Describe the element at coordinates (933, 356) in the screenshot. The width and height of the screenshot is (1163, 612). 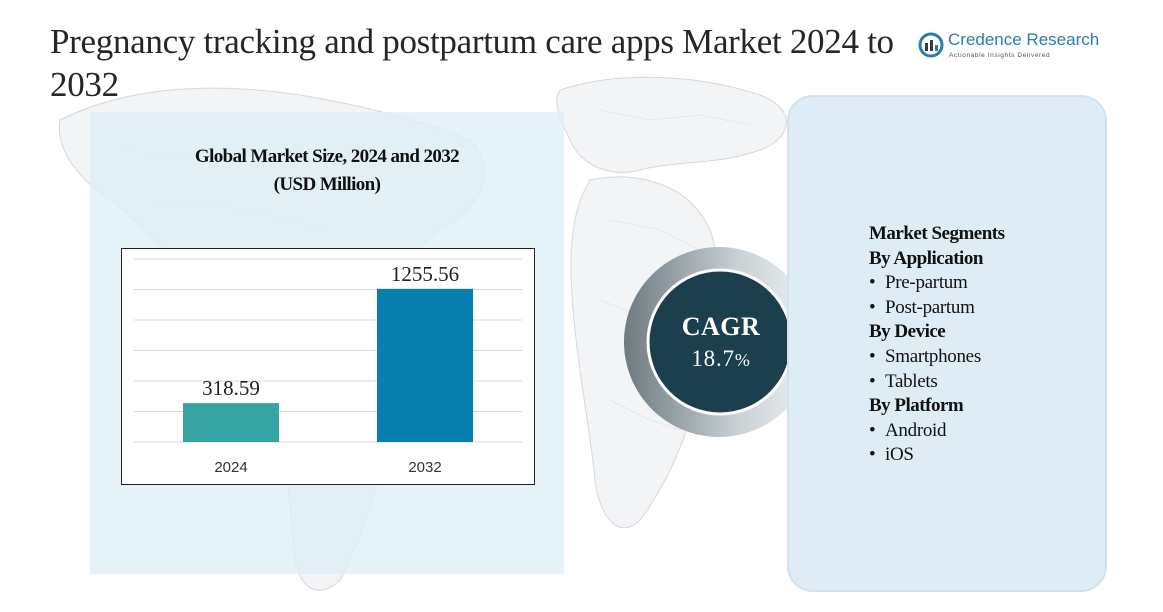
I see `segment-item-label: Smartphones` at that location.